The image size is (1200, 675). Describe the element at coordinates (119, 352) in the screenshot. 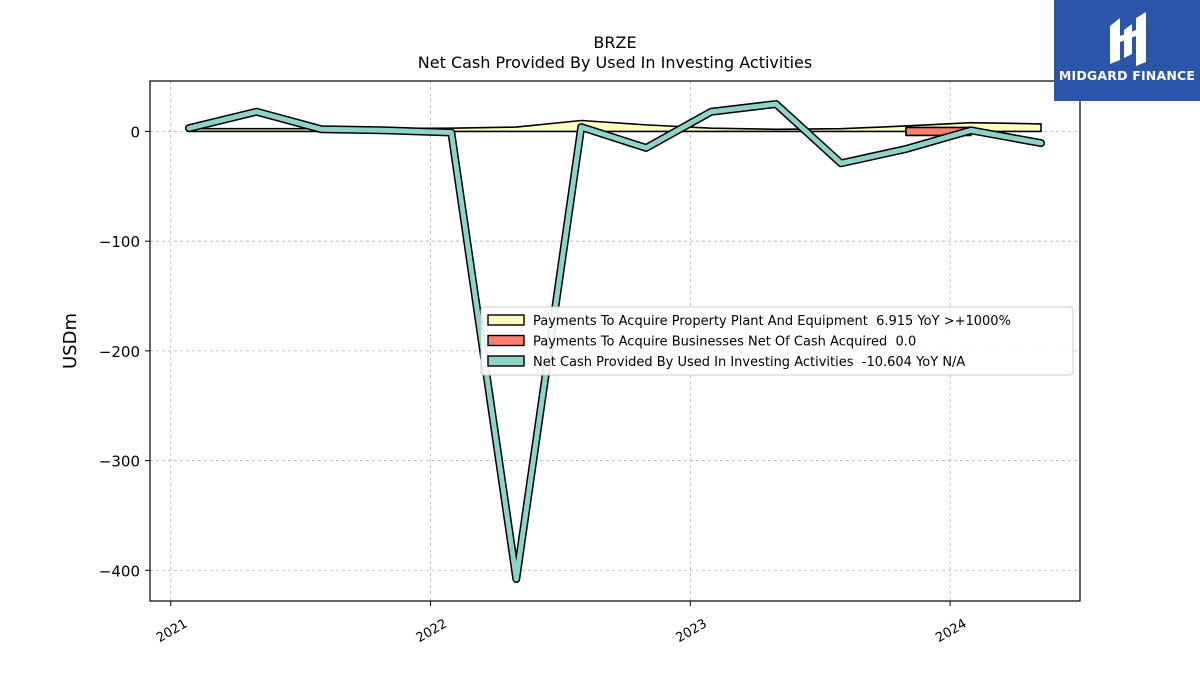

I see `y-tick-label: −200` at that location.